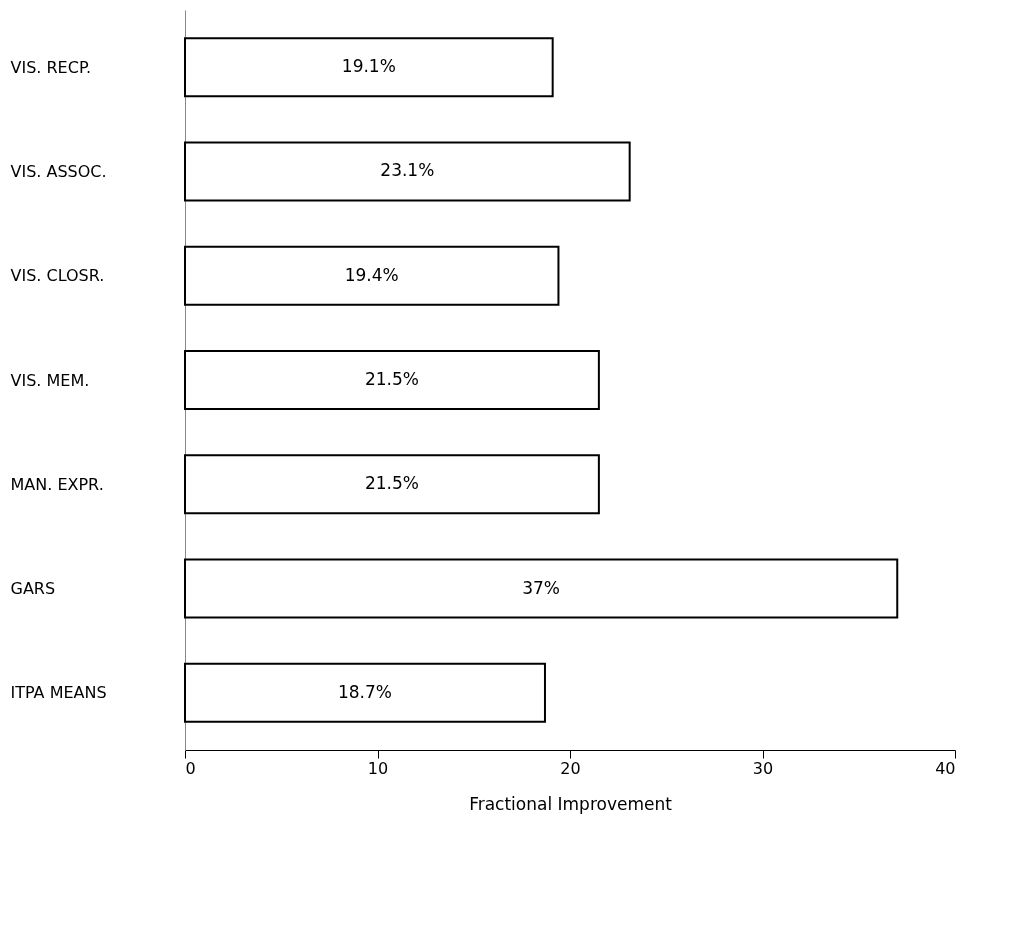 The image size is (1014, 937). Describe the element at coordinates (190, 768) in the screenshot. I see `x-tick-label: 0` at that location.